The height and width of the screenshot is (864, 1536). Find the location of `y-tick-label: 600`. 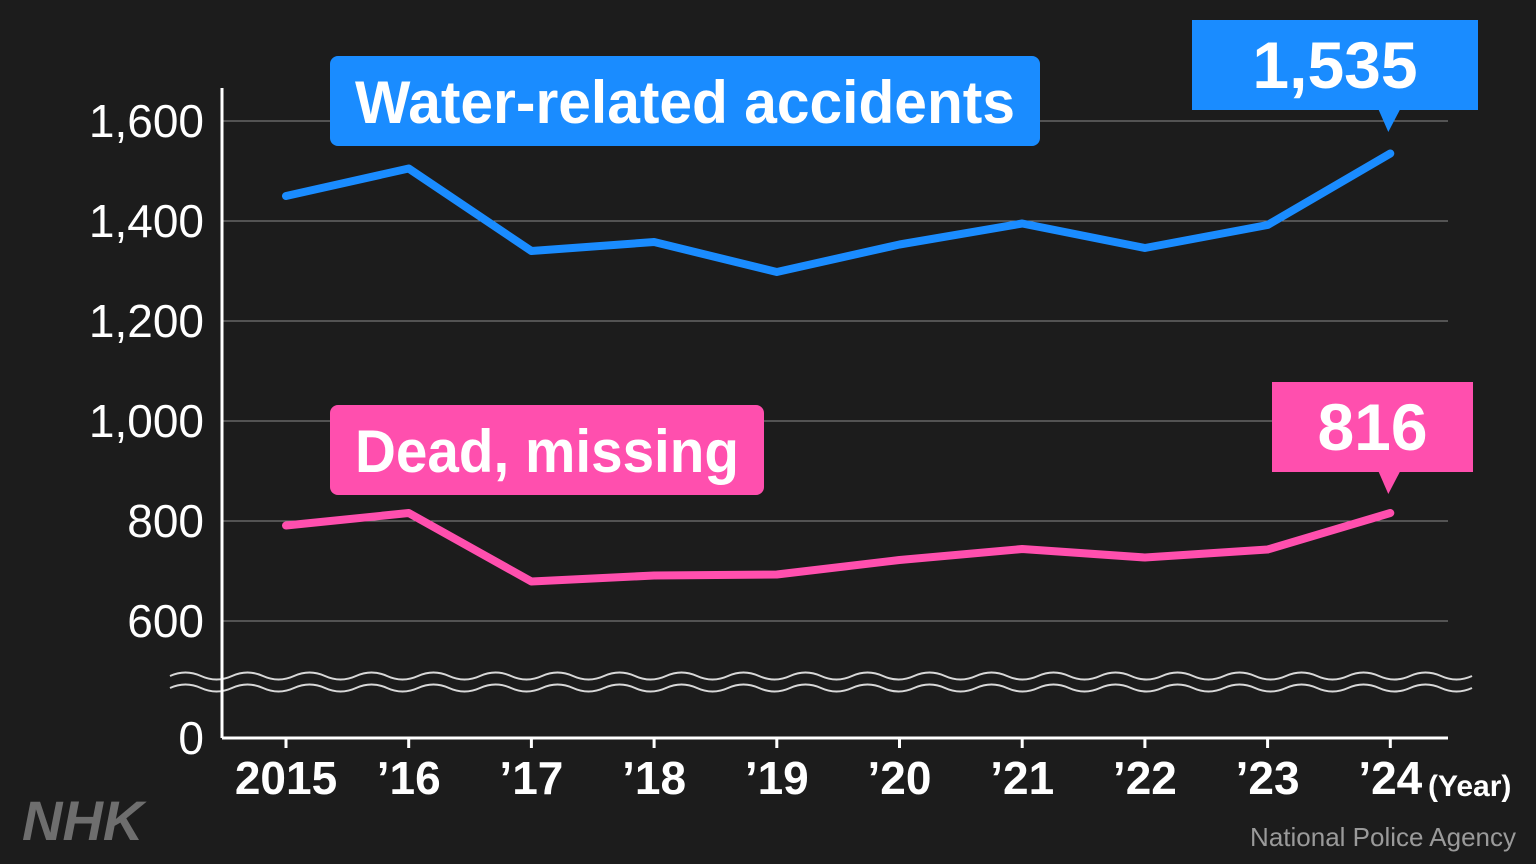

y-tick-label: 600 is located at coordinates (165, 621).